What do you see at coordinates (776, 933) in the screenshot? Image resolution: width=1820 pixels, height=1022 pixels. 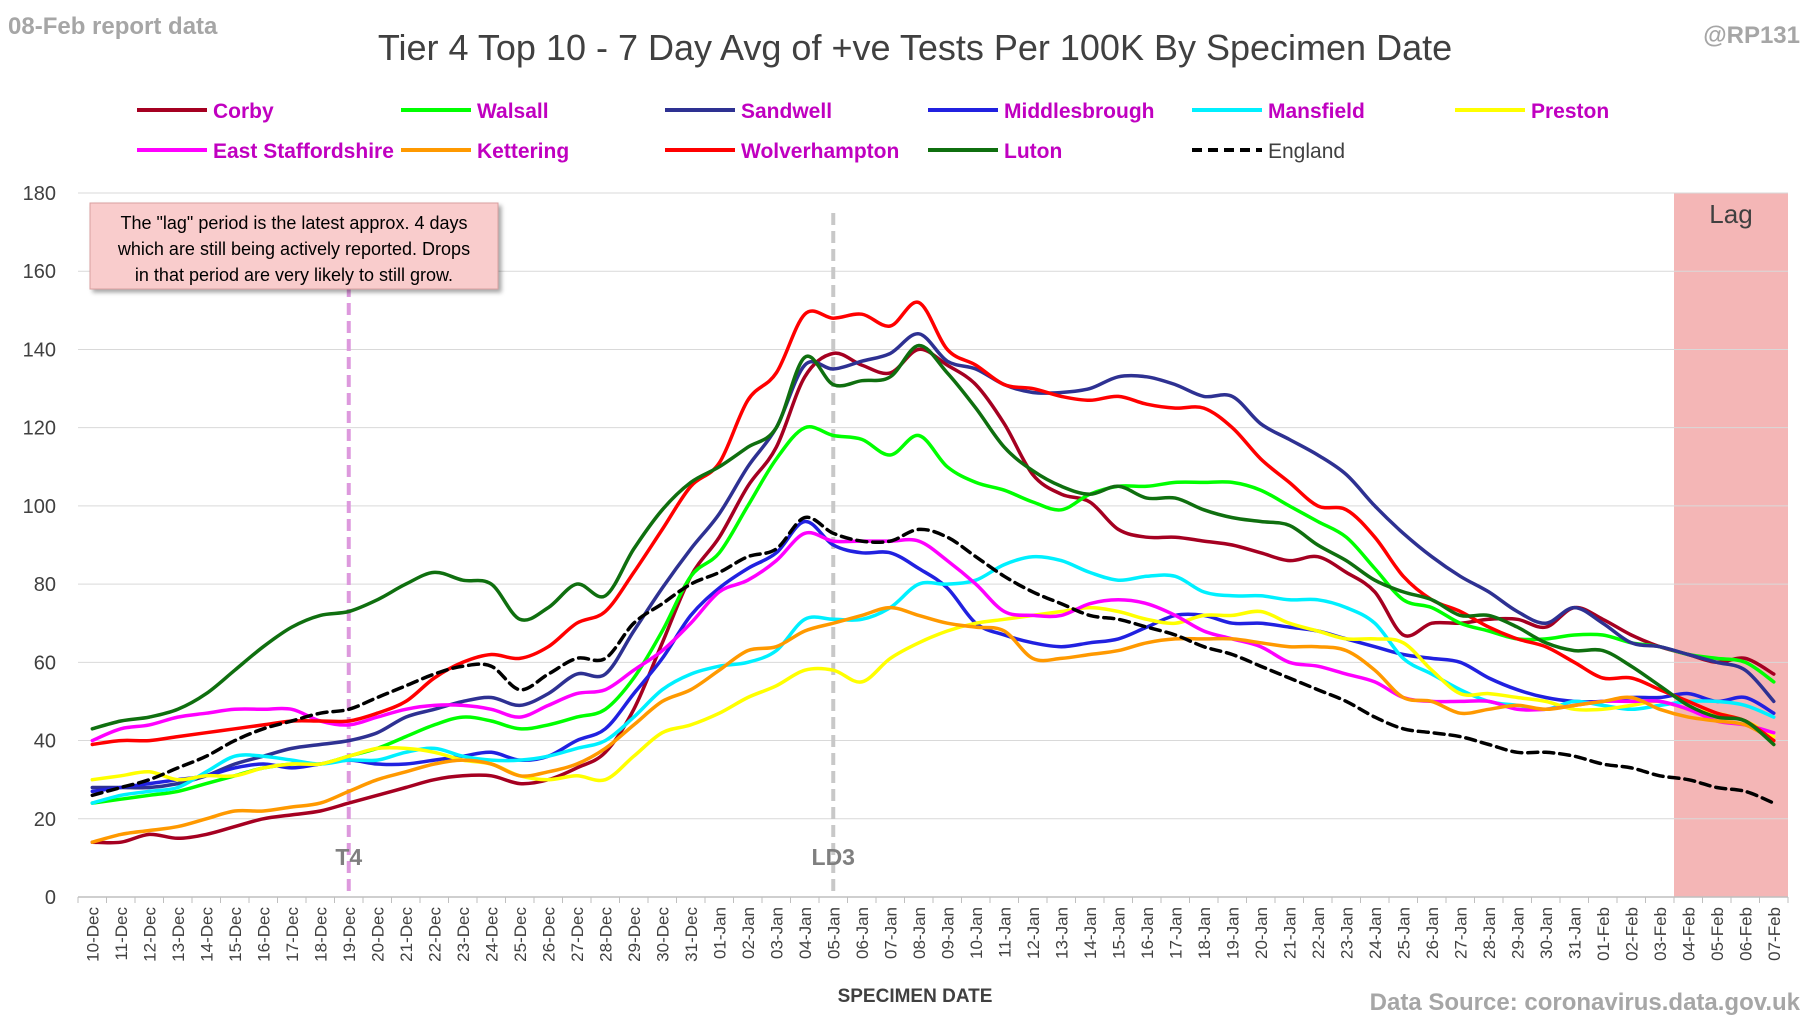 I see `x-tick-label: 03-Jan` at bounding box center [776, 933].